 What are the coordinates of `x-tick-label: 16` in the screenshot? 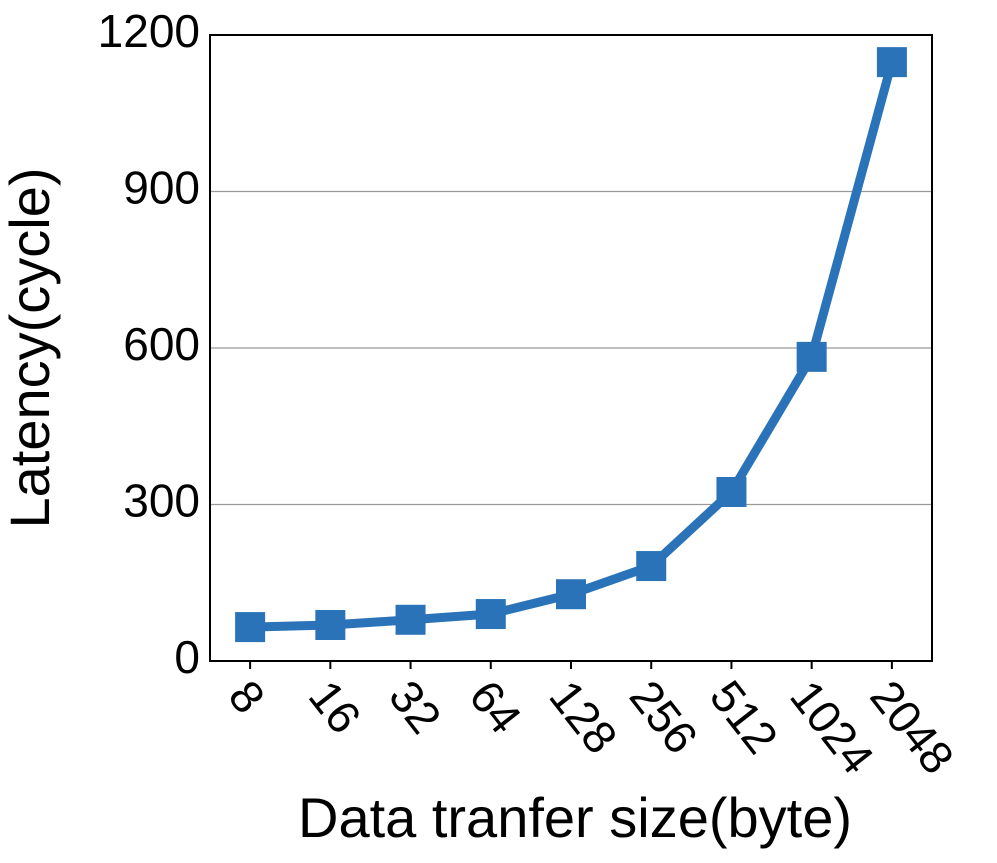 It's located at (335, 707).